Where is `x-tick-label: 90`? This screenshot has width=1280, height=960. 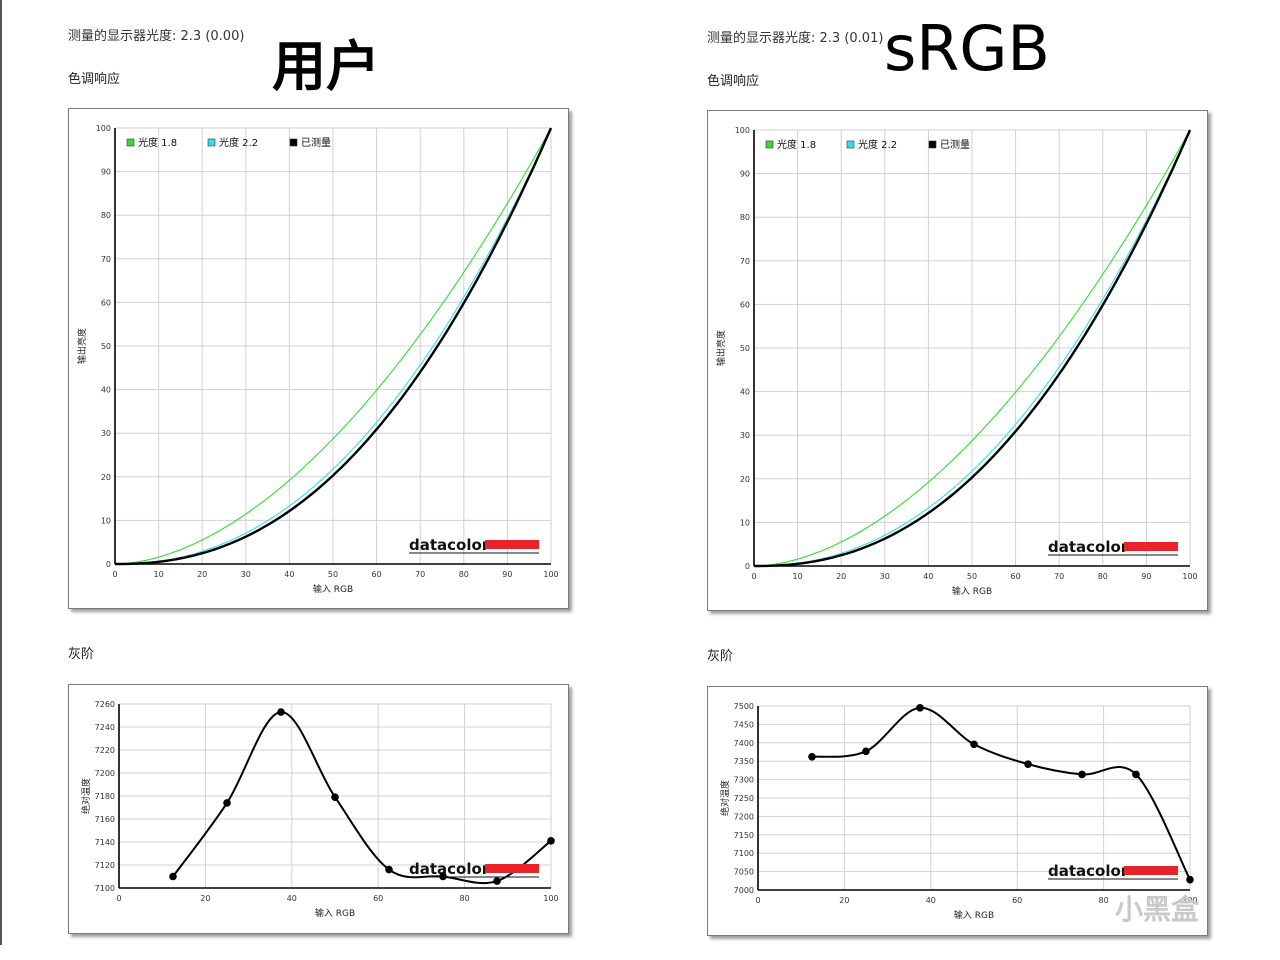 x-tick-label: 90 is located at coordinates (507, 574).